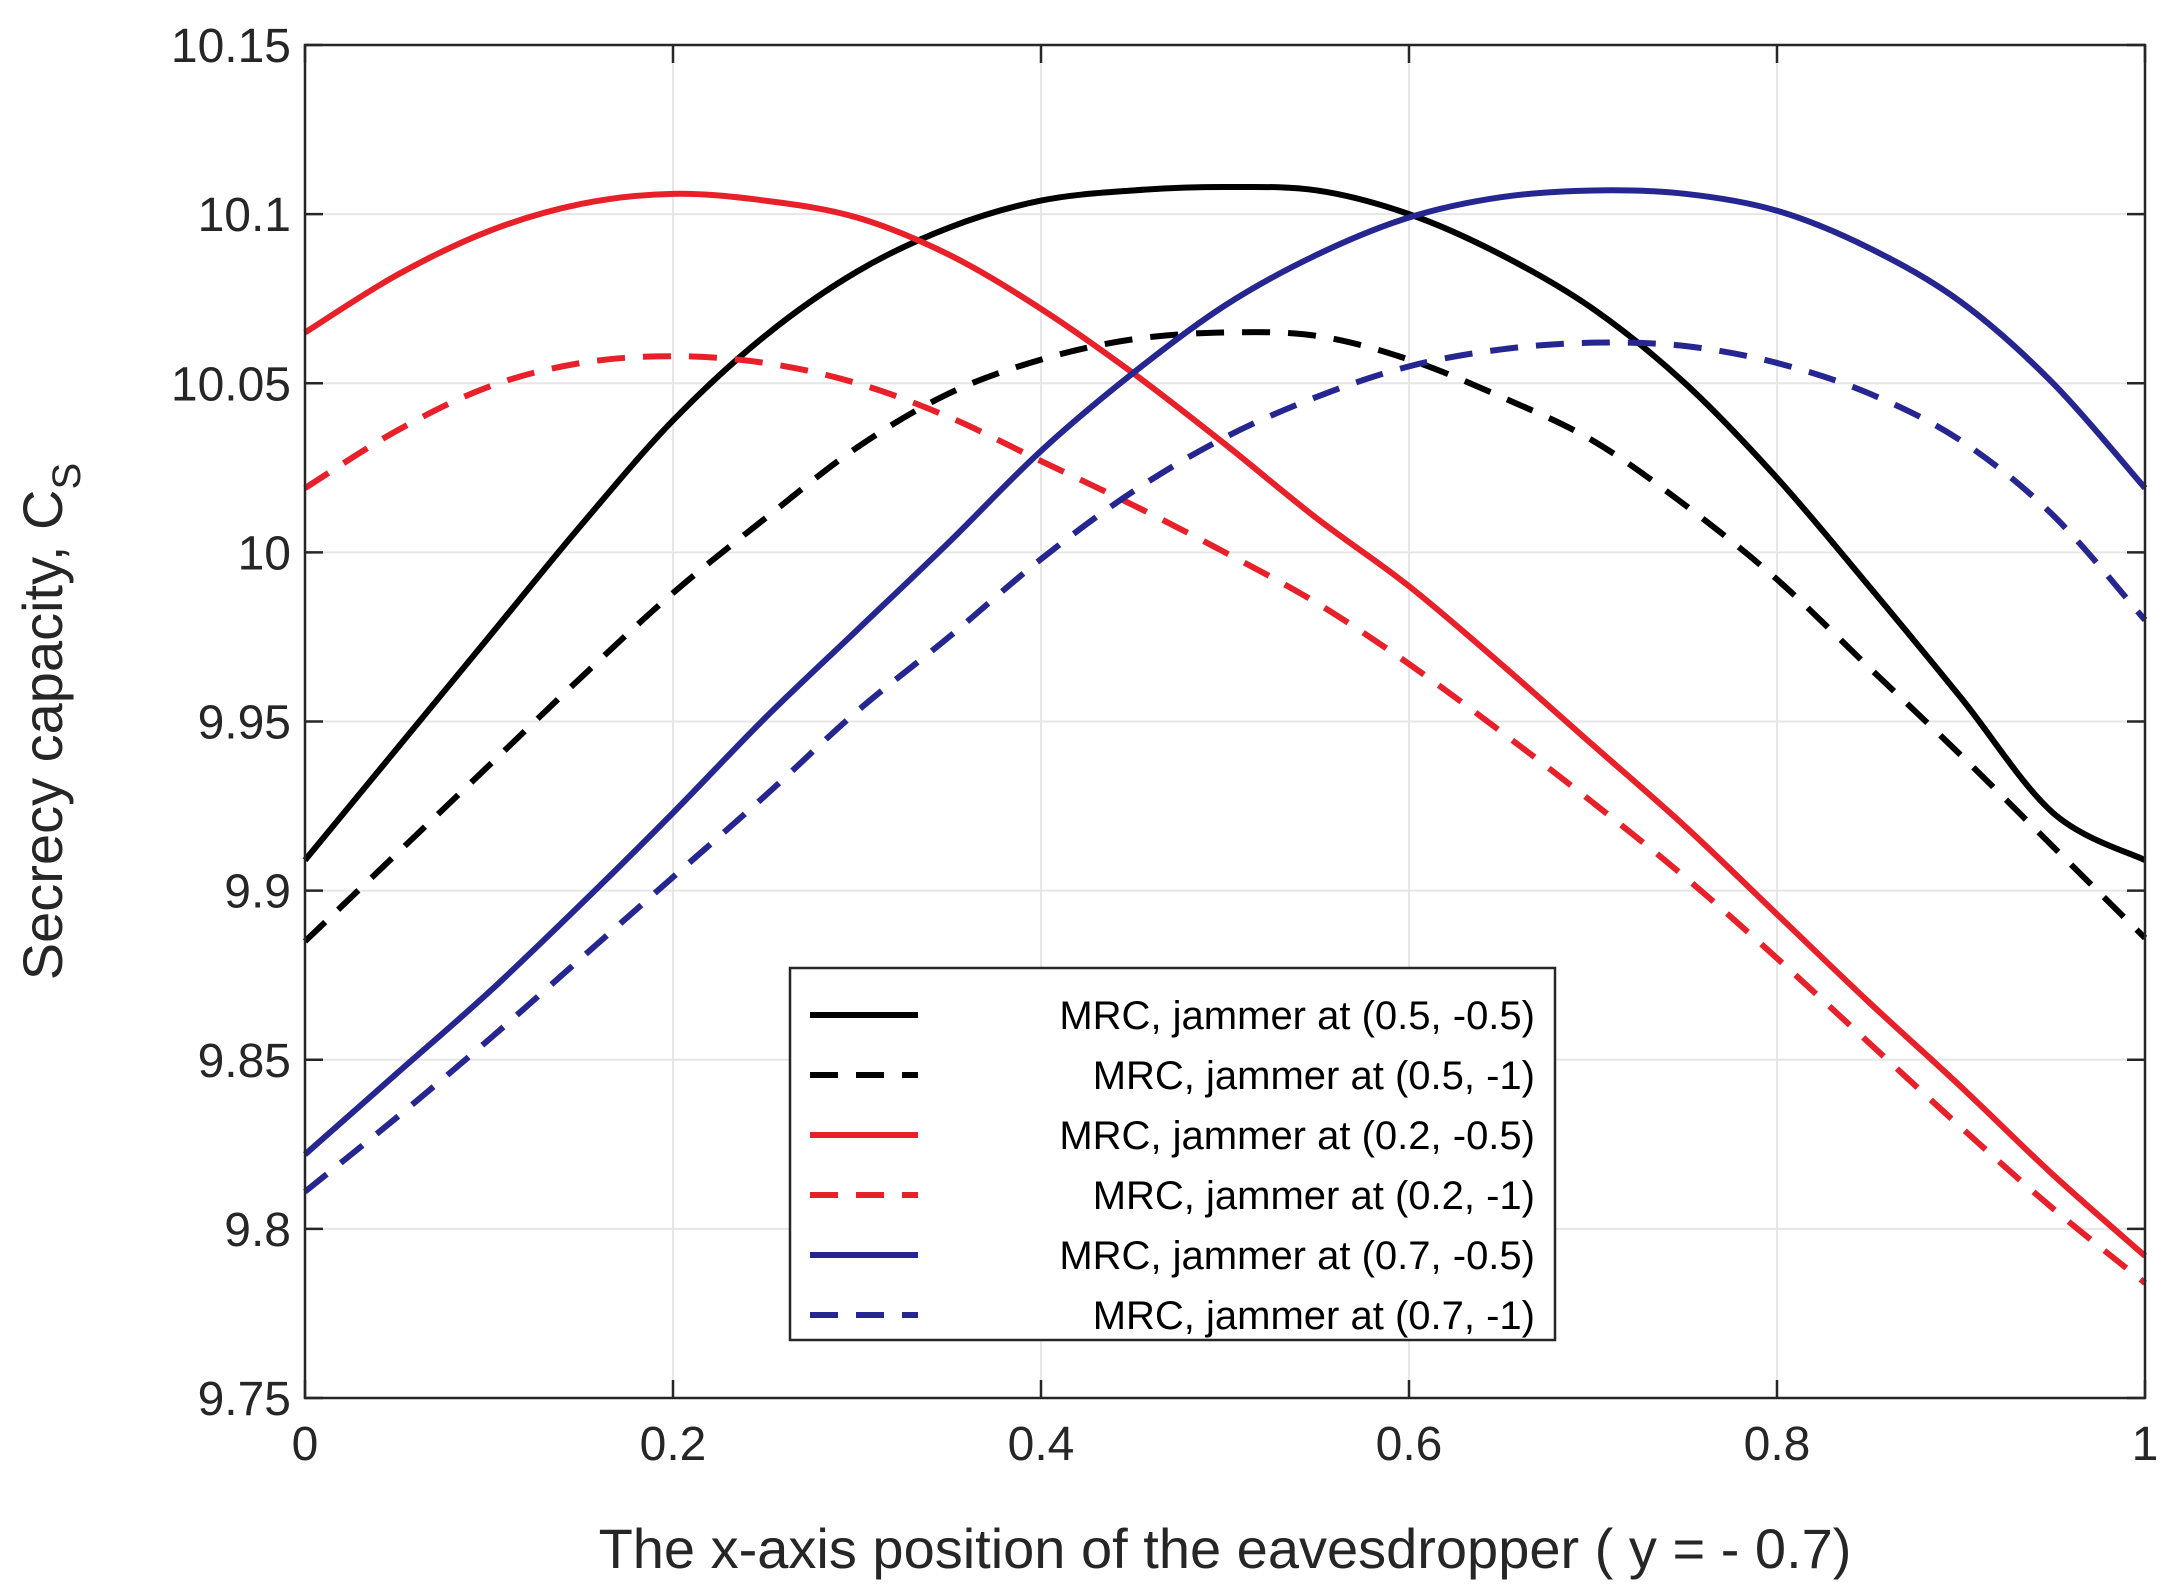 The height and width of the screenshot is (1596, 2161). What do you see at coordinates (244, 723) in the screenshot?
I see `y-tick-label-4: 9.95` at bounding box center [244, 723].